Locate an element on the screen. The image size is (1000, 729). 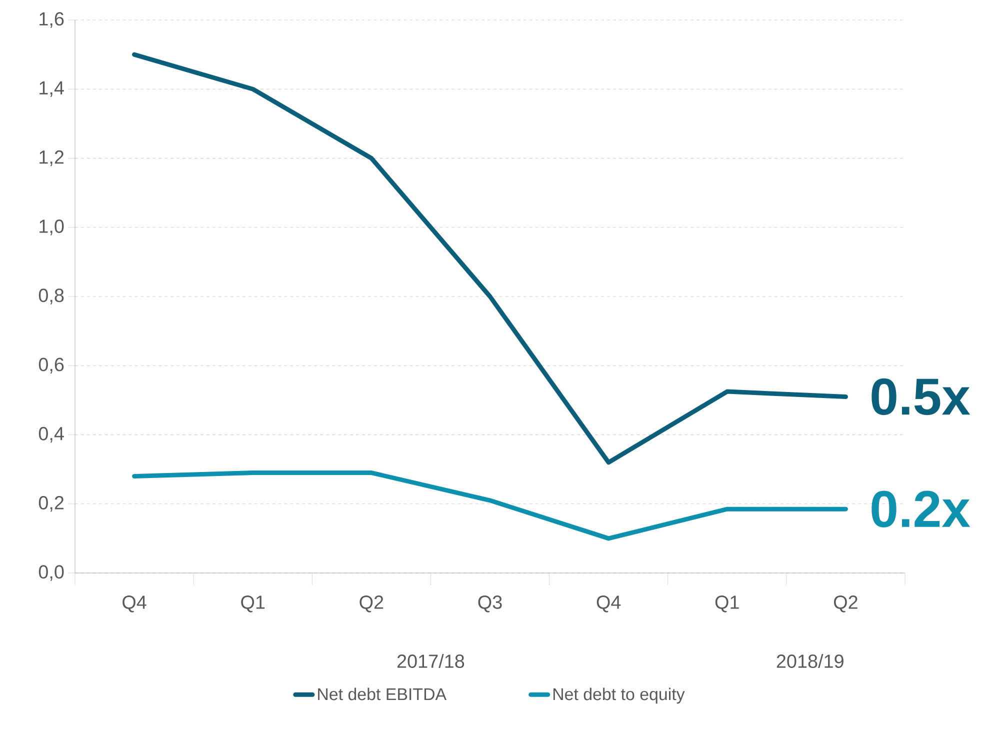
y-tick-label: 1,6 is located at coordinates (52, 20).